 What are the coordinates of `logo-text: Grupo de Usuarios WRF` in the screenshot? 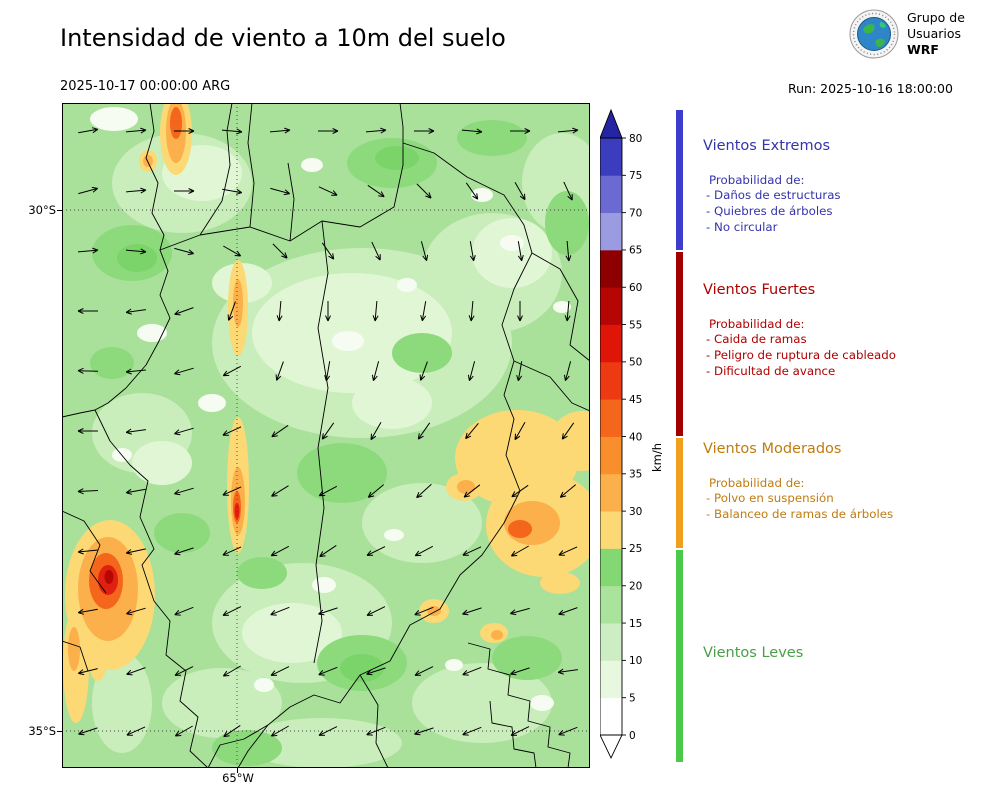 It's located at (936, 33).